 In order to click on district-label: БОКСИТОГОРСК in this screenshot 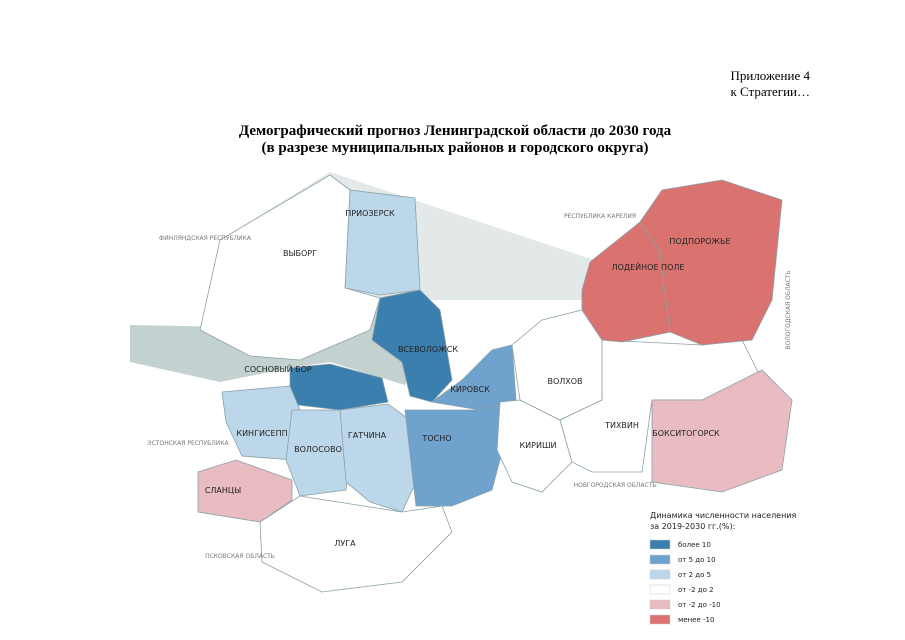, I will do `click(686, 433)`.